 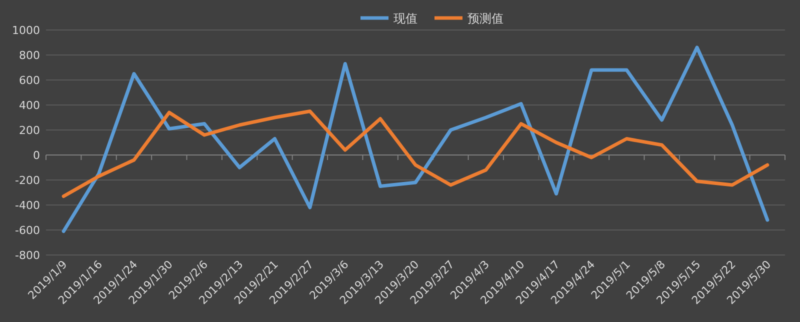 What do you see at coordinates (29, 105) in the screenshot?
I see `y-tick-label: 400` at bounding box center [29, 105].